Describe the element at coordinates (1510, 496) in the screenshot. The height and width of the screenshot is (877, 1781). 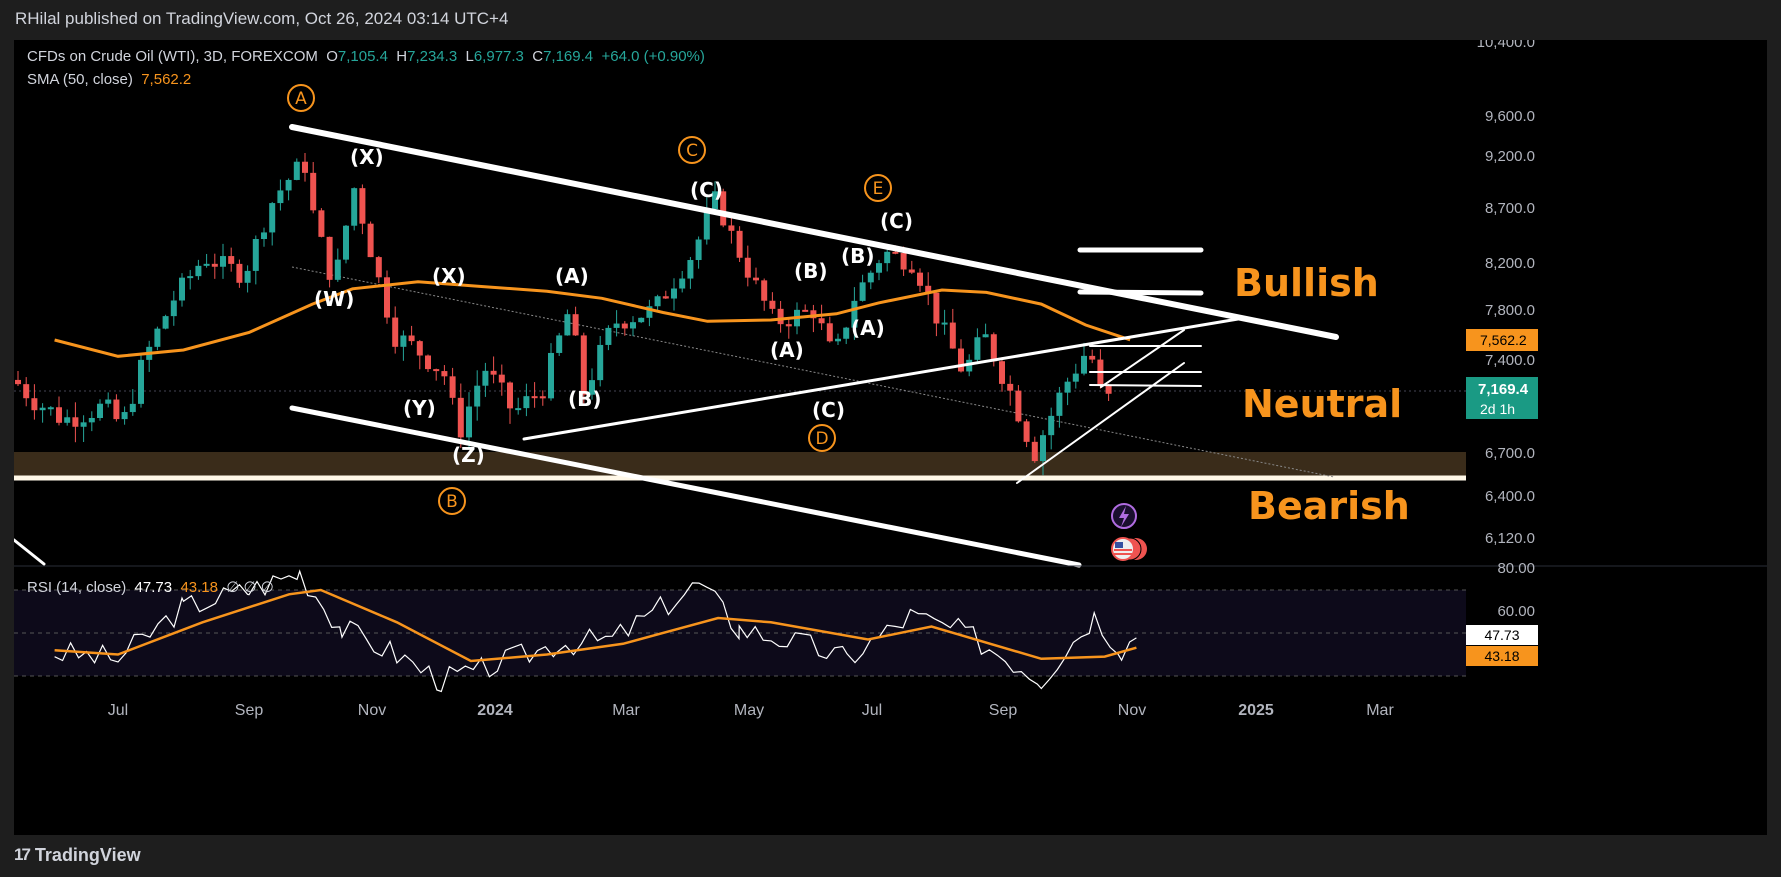
I see `price-tick-label: 6,400.0` at that location.